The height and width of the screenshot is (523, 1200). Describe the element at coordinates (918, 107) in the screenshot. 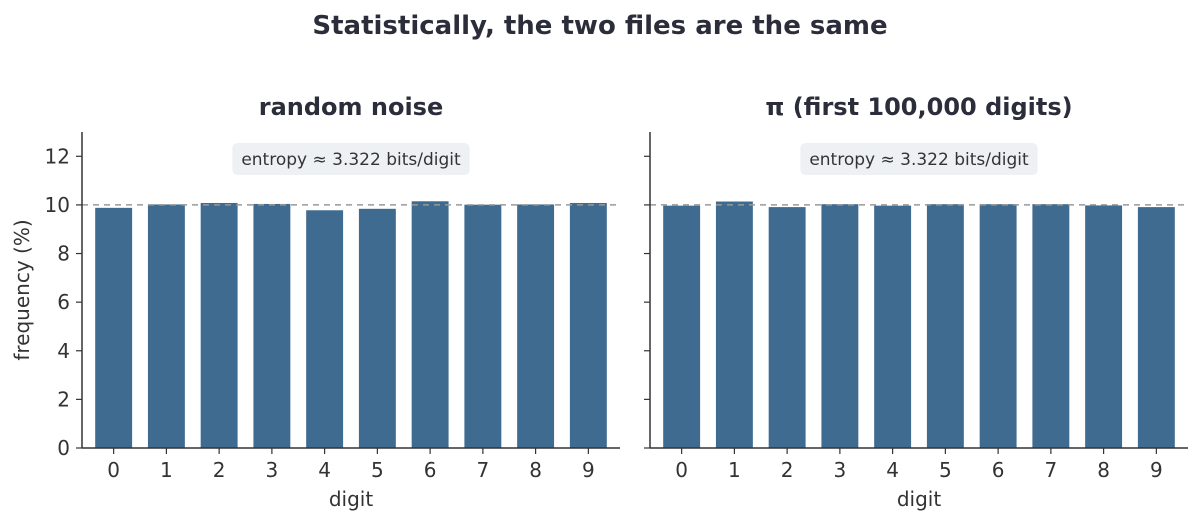

I see `panel-title: π (first 100,000 digits)` at that location.